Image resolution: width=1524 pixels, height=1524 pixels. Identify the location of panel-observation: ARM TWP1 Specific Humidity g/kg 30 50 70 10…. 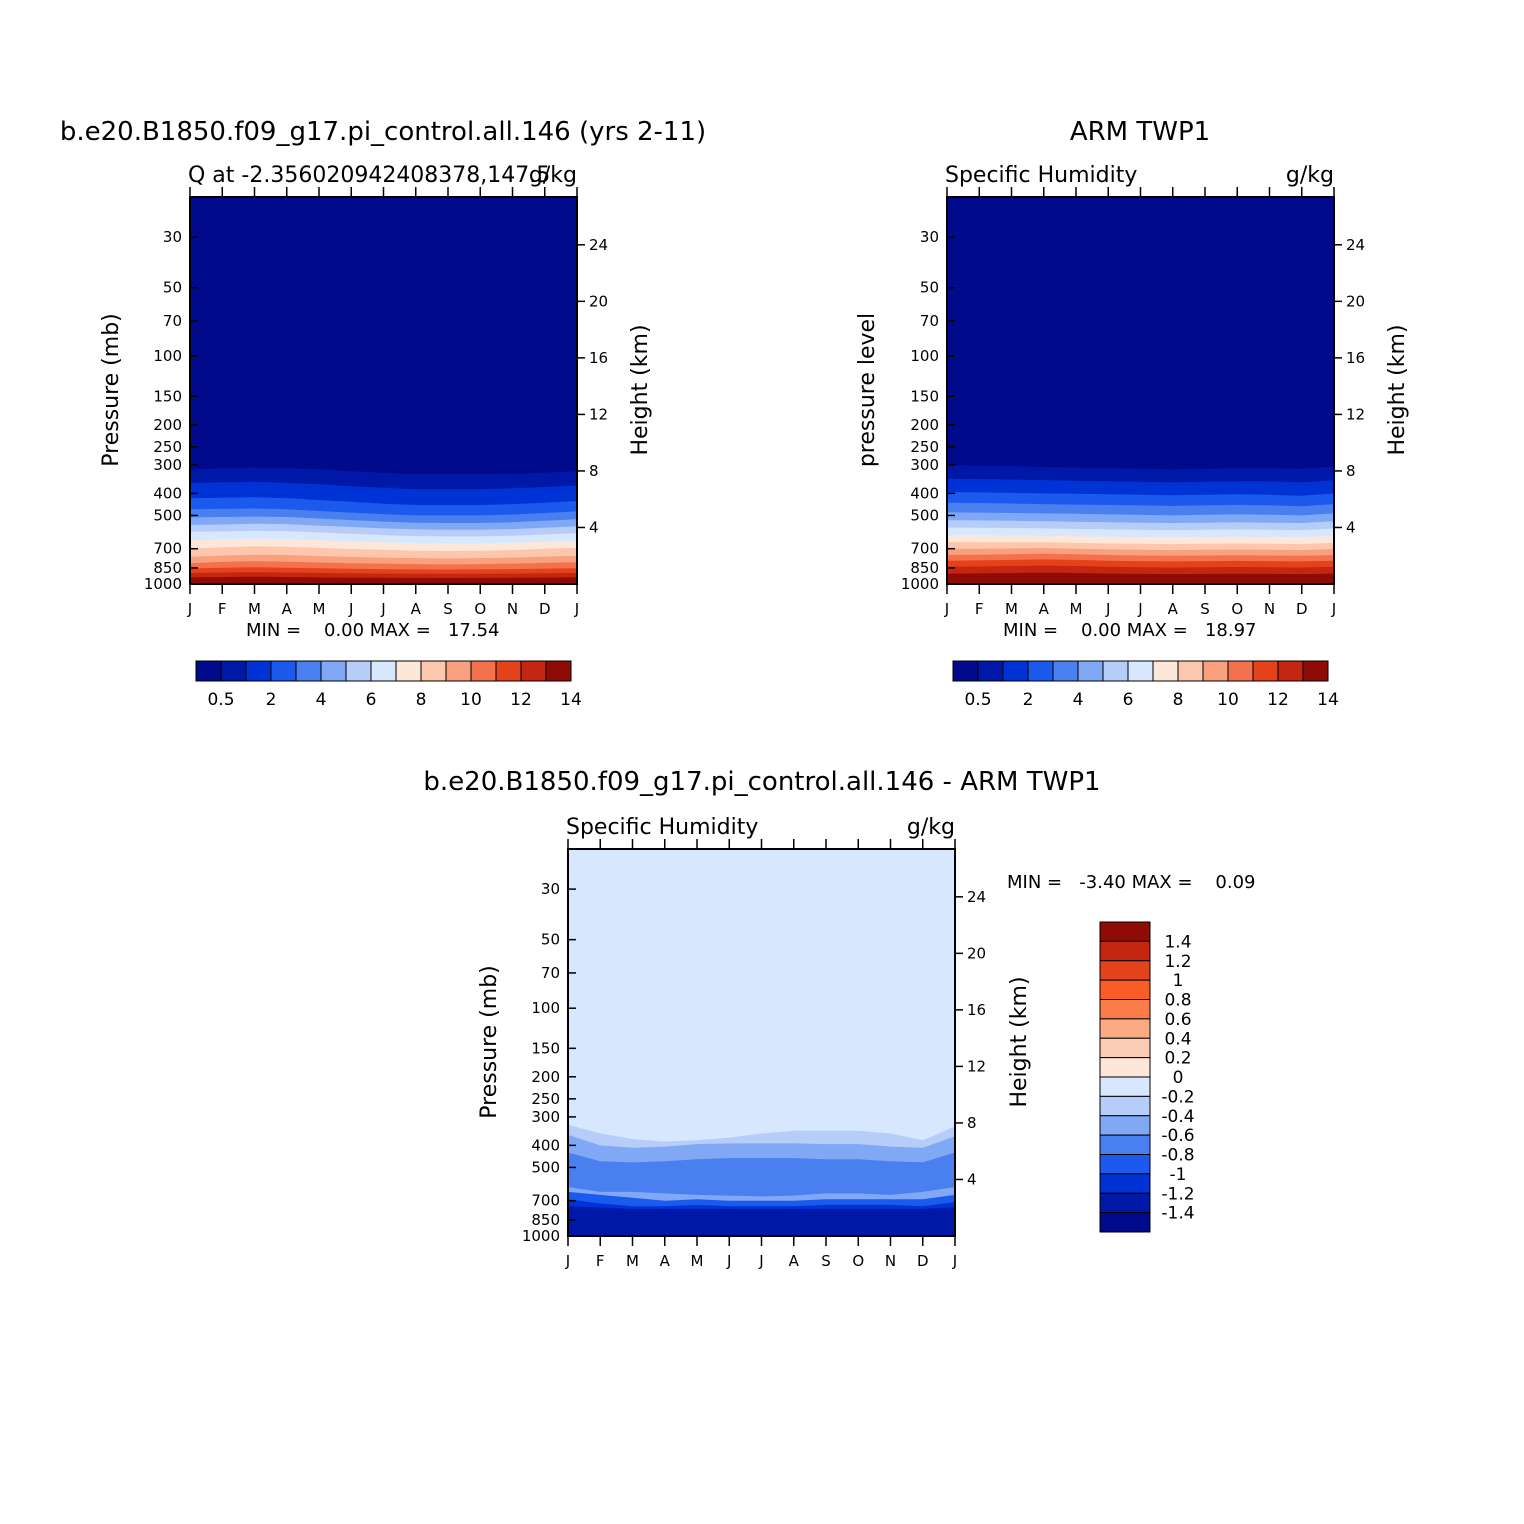
(1132, 413).